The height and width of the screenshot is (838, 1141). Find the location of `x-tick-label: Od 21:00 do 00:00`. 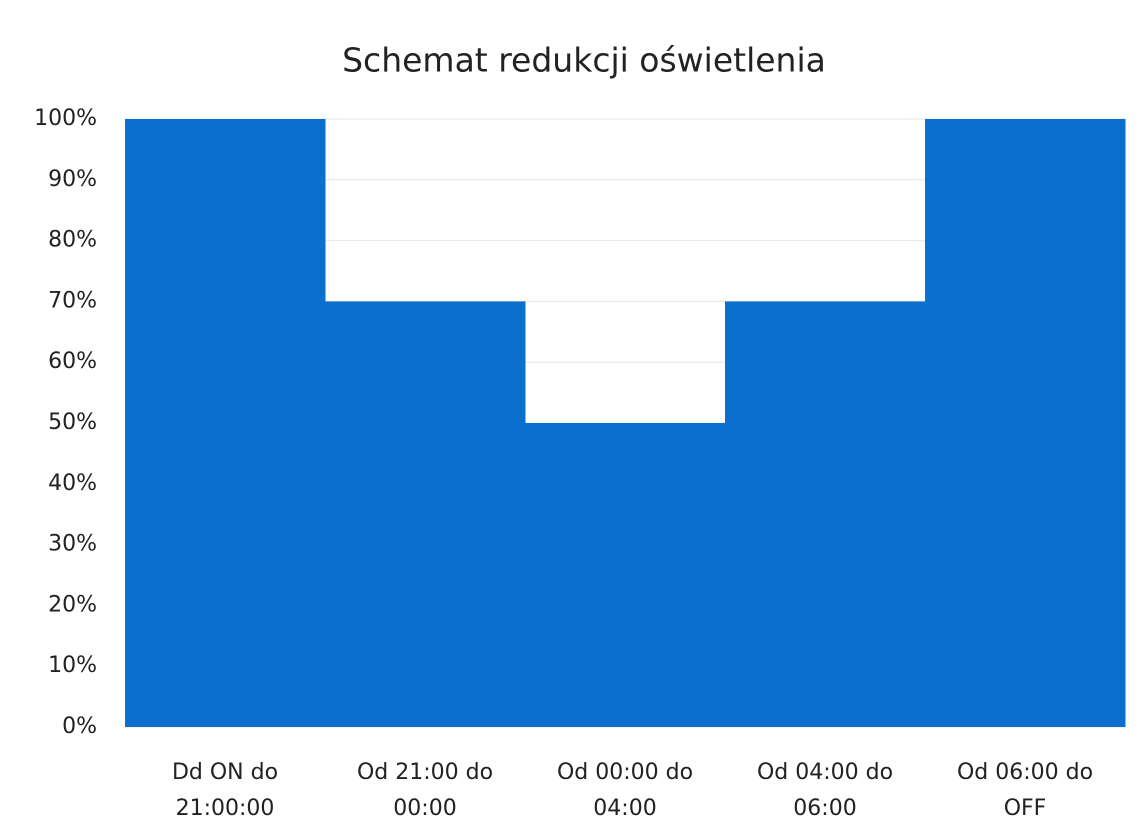

x-tick-label: Od 21:00 do 00:00 is located at coordinates (425, 790).